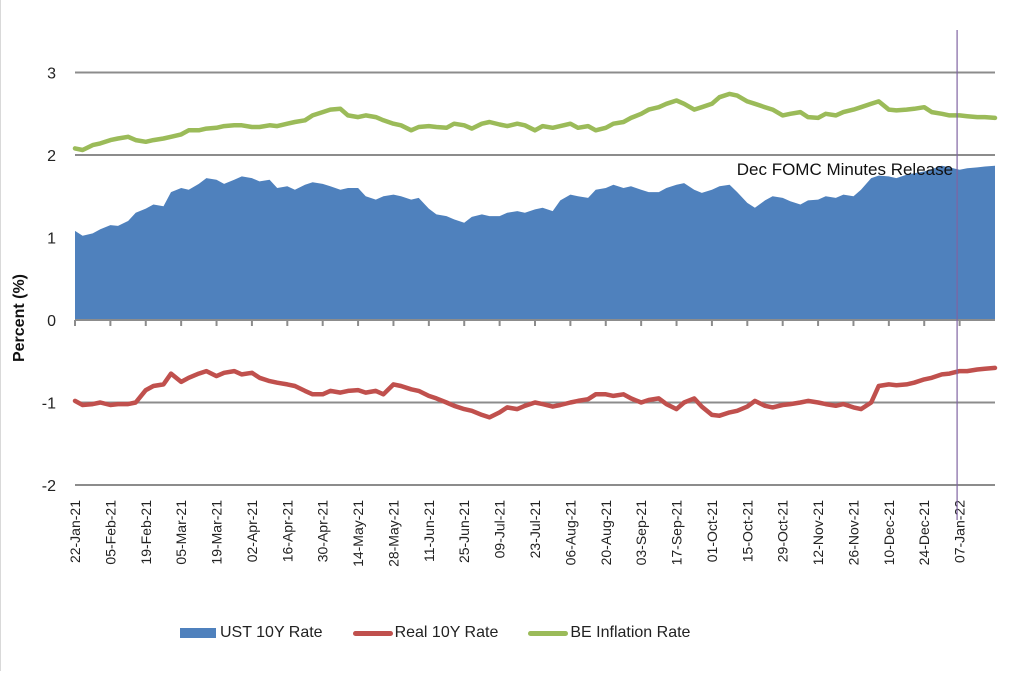 The image size is (1024, 673). Describe the element at coordinates (146, 532) in the screenshot. I see `x-tick-label: 19-Feb-21` at that location.